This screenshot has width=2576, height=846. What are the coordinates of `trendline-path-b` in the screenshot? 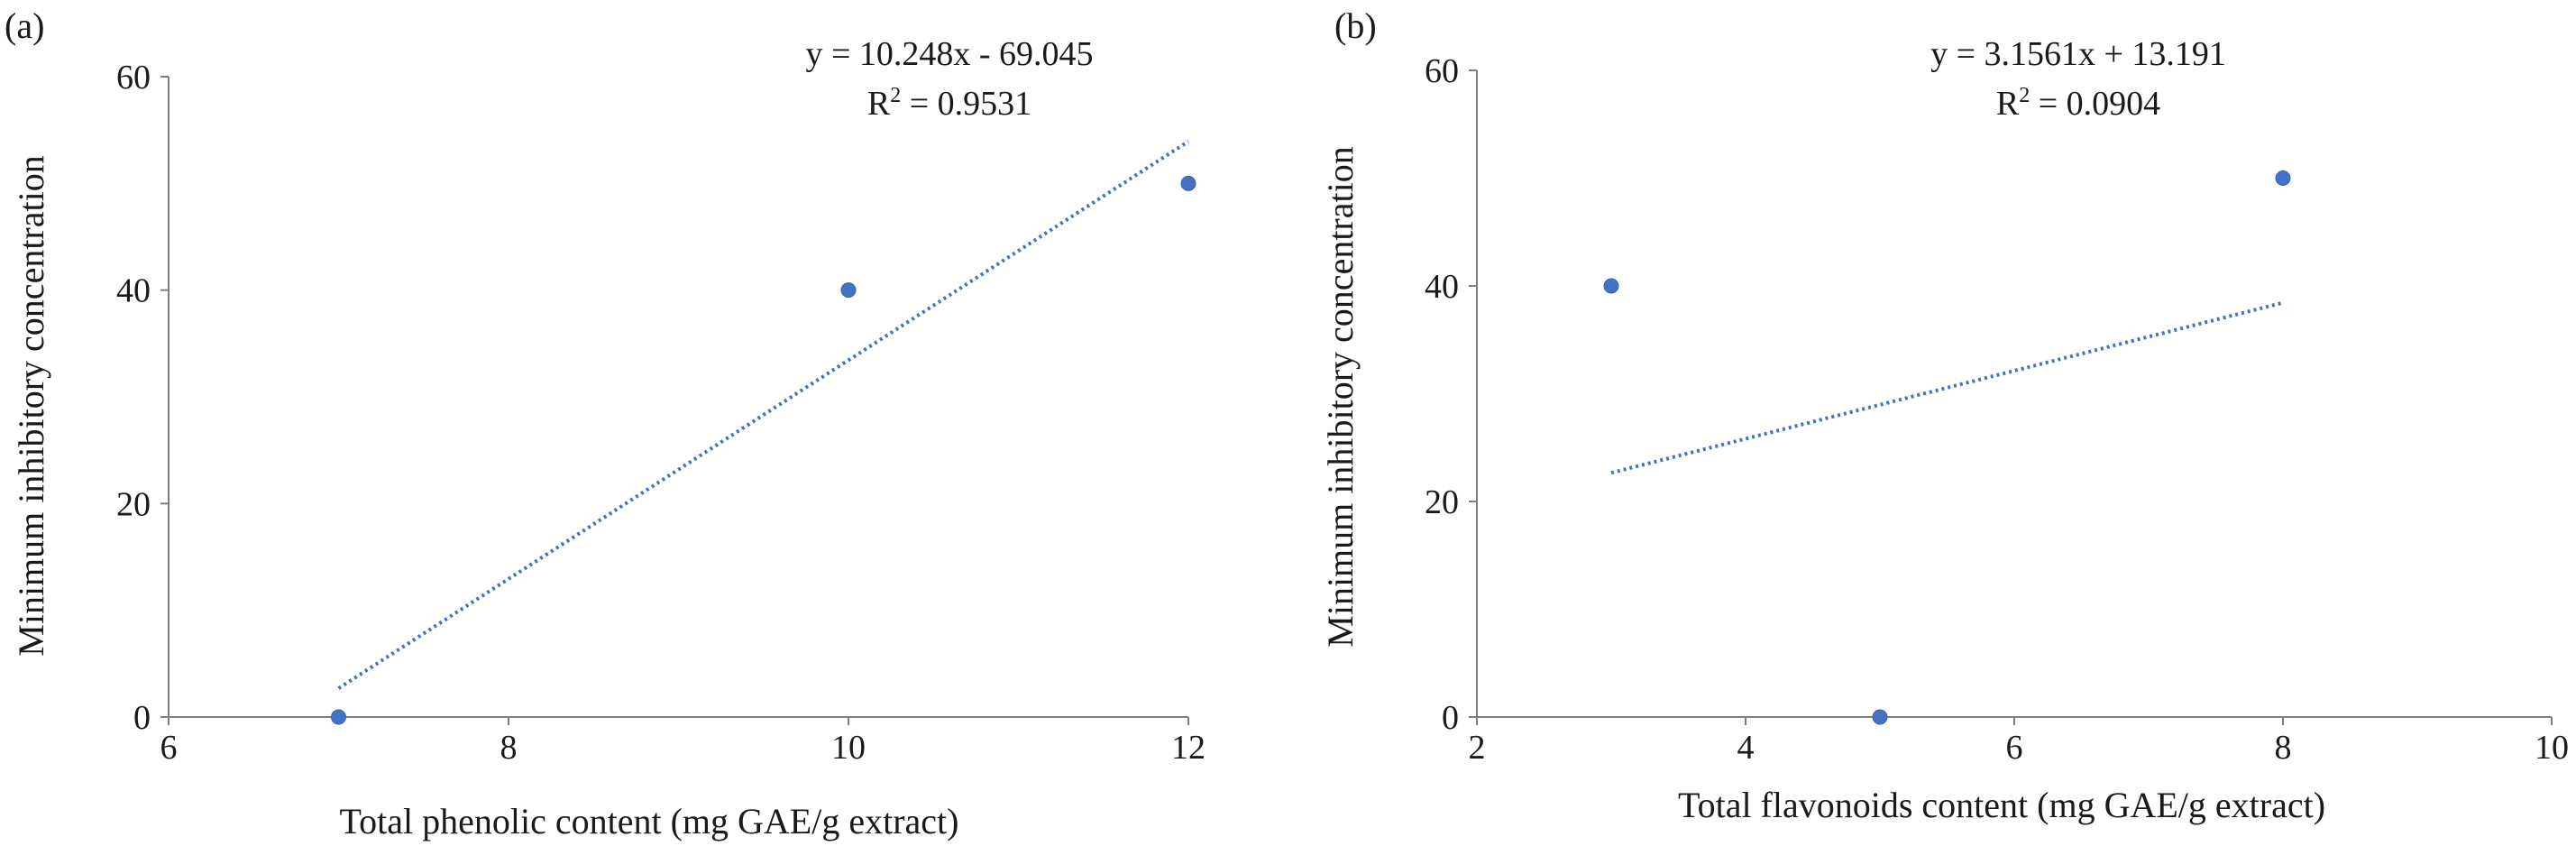 It's located at (1947, 387).